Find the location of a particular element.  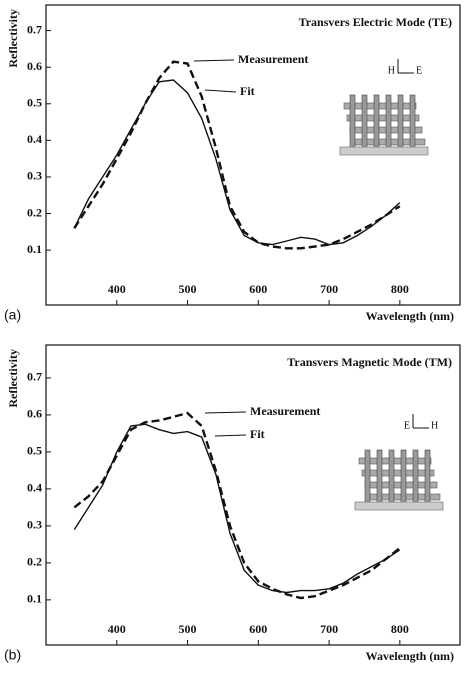

panel-label: (a) is located at coordinates (12, 315).